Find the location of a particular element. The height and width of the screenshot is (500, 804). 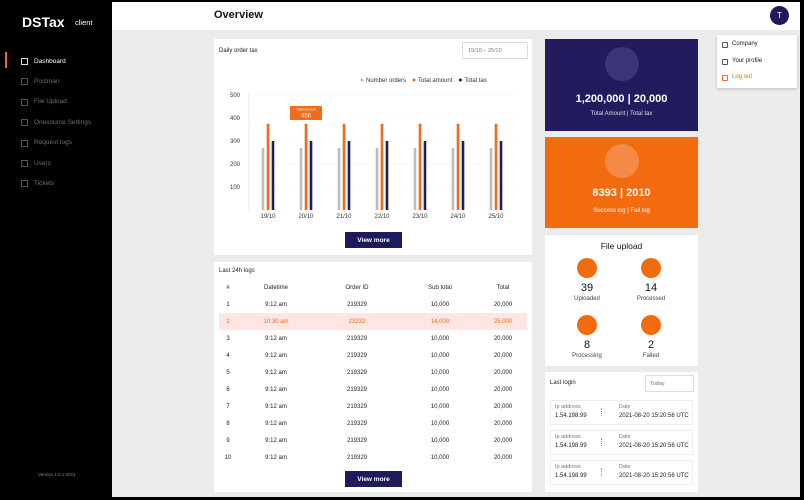

date-range: 19/10 – 25/10 is located at coordinates (495, 50).